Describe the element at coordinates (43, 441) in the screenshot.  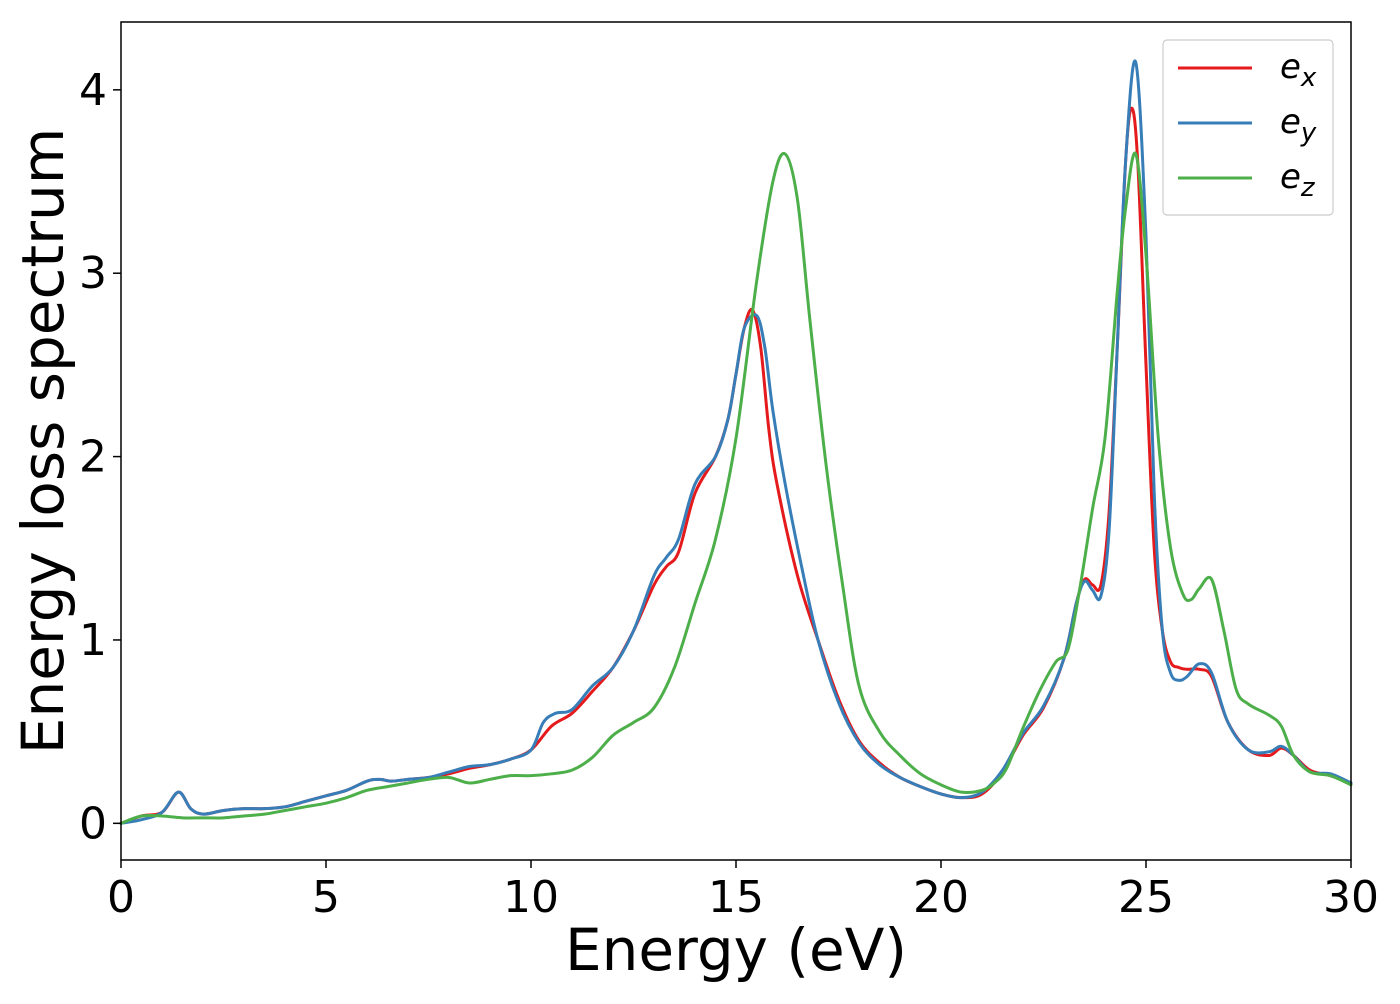
I see `y-axis-title: Energy loss spectrum` at that location.